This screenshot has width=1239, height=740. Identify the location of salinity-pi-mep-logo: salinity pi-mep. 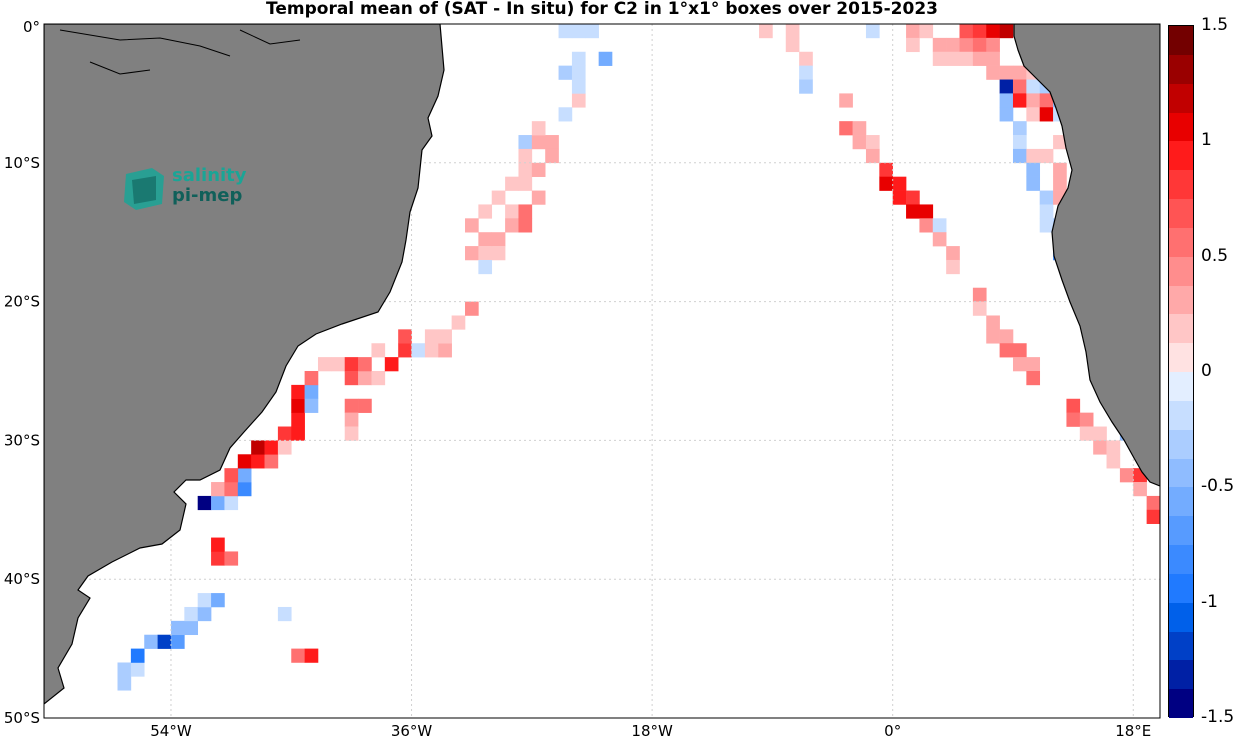
(187, 190).